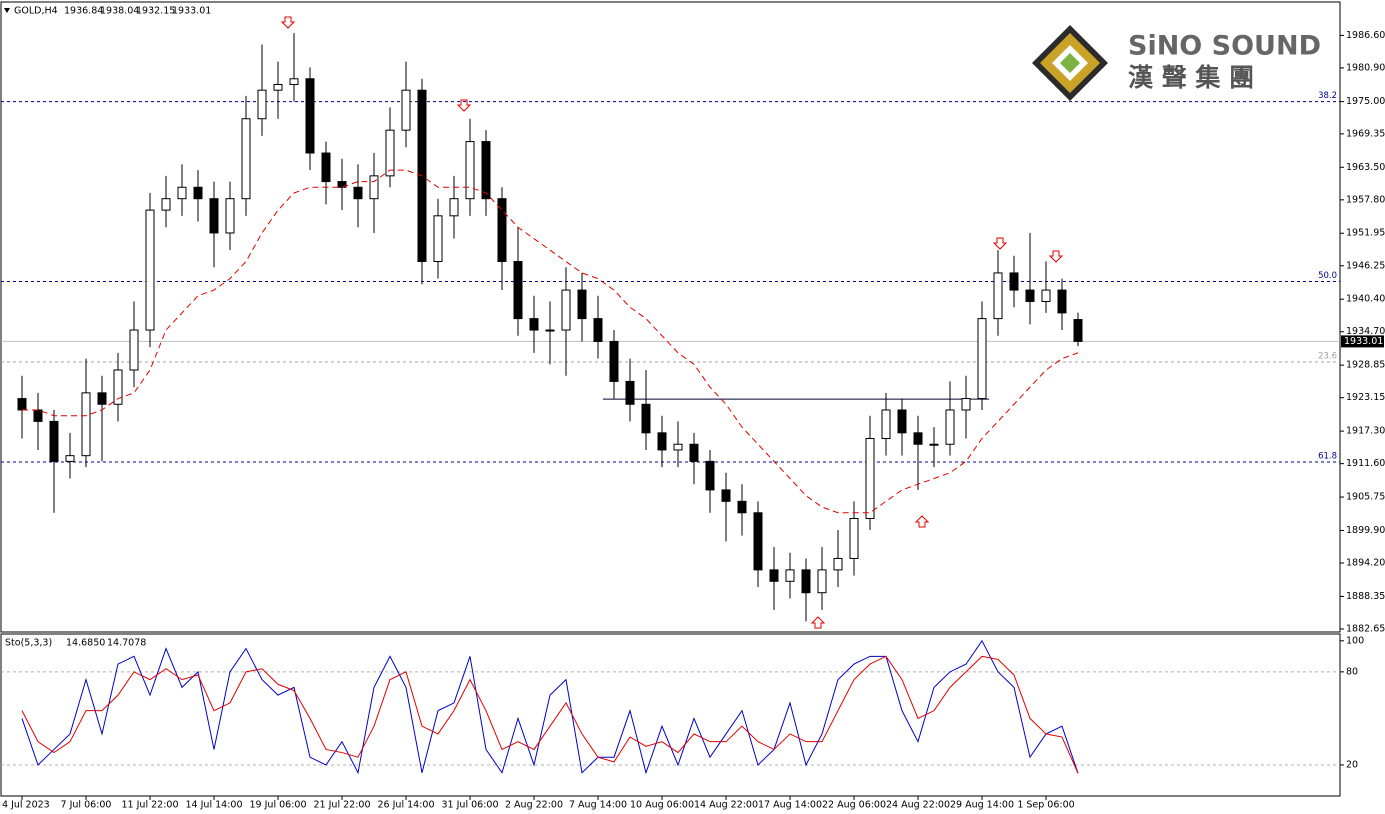 The image size is (1385, 814). I want to click on y-tick-label: 1888.35, so click(1365, 596).